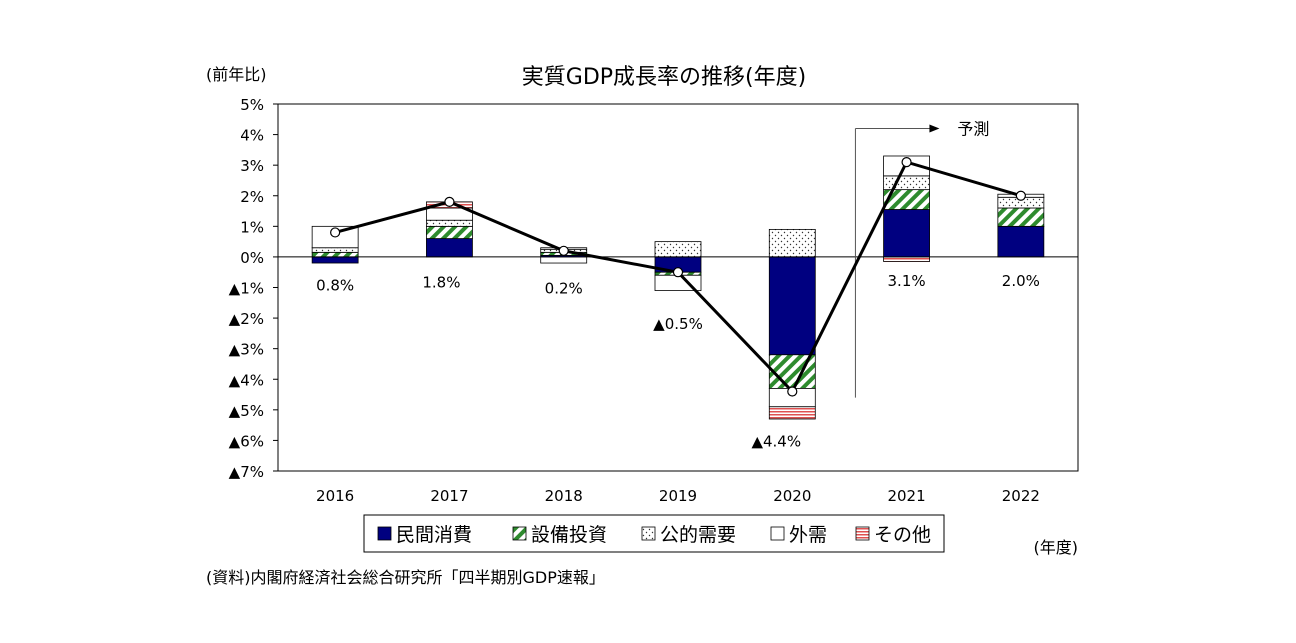 This screenshot has width=1296, height=643. Describe the element at coordinates (449, 223) in the screenshot. I see `bar-segment-公的需要-2017` at that location.